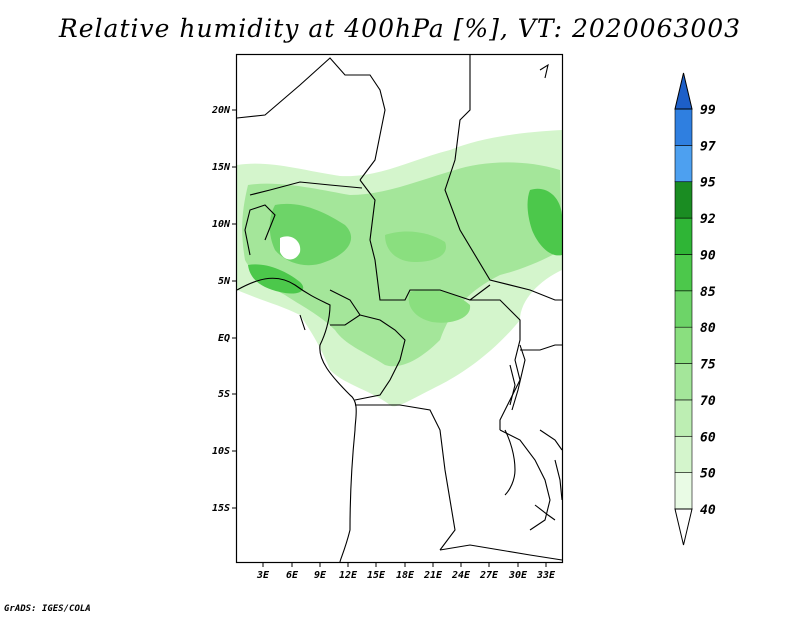  What do you see at coordinates (47, 609) in the screenshot?
I see `credit-text: GrADS: IGES/COLA` at bounding box center [47, 609].